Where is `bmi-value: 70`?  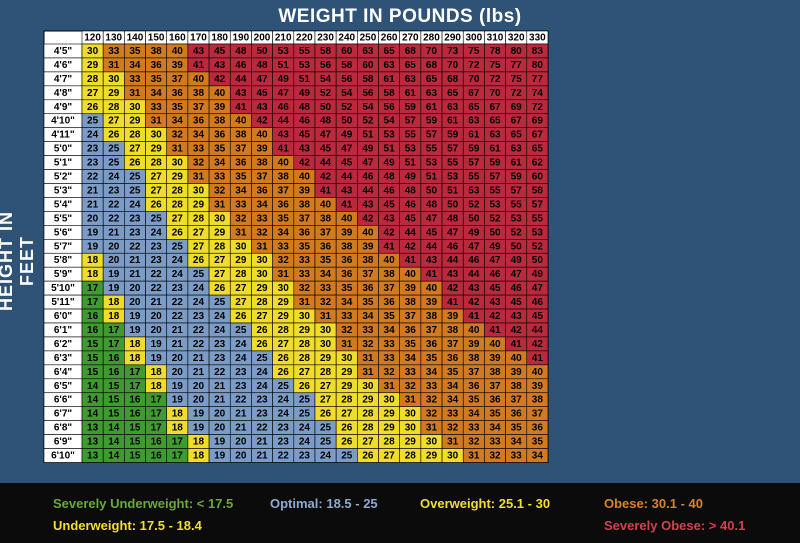 bmi-value: 70 is located at coordinates (432, 51).